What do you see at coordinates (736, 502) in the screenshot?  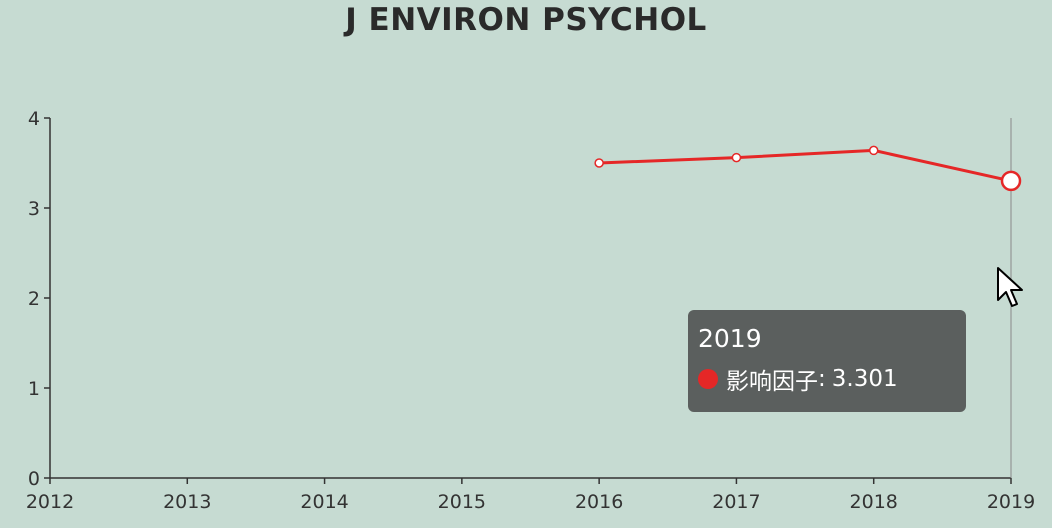 I see `x-tick-label: 2017` at bounding box center [736, 502].